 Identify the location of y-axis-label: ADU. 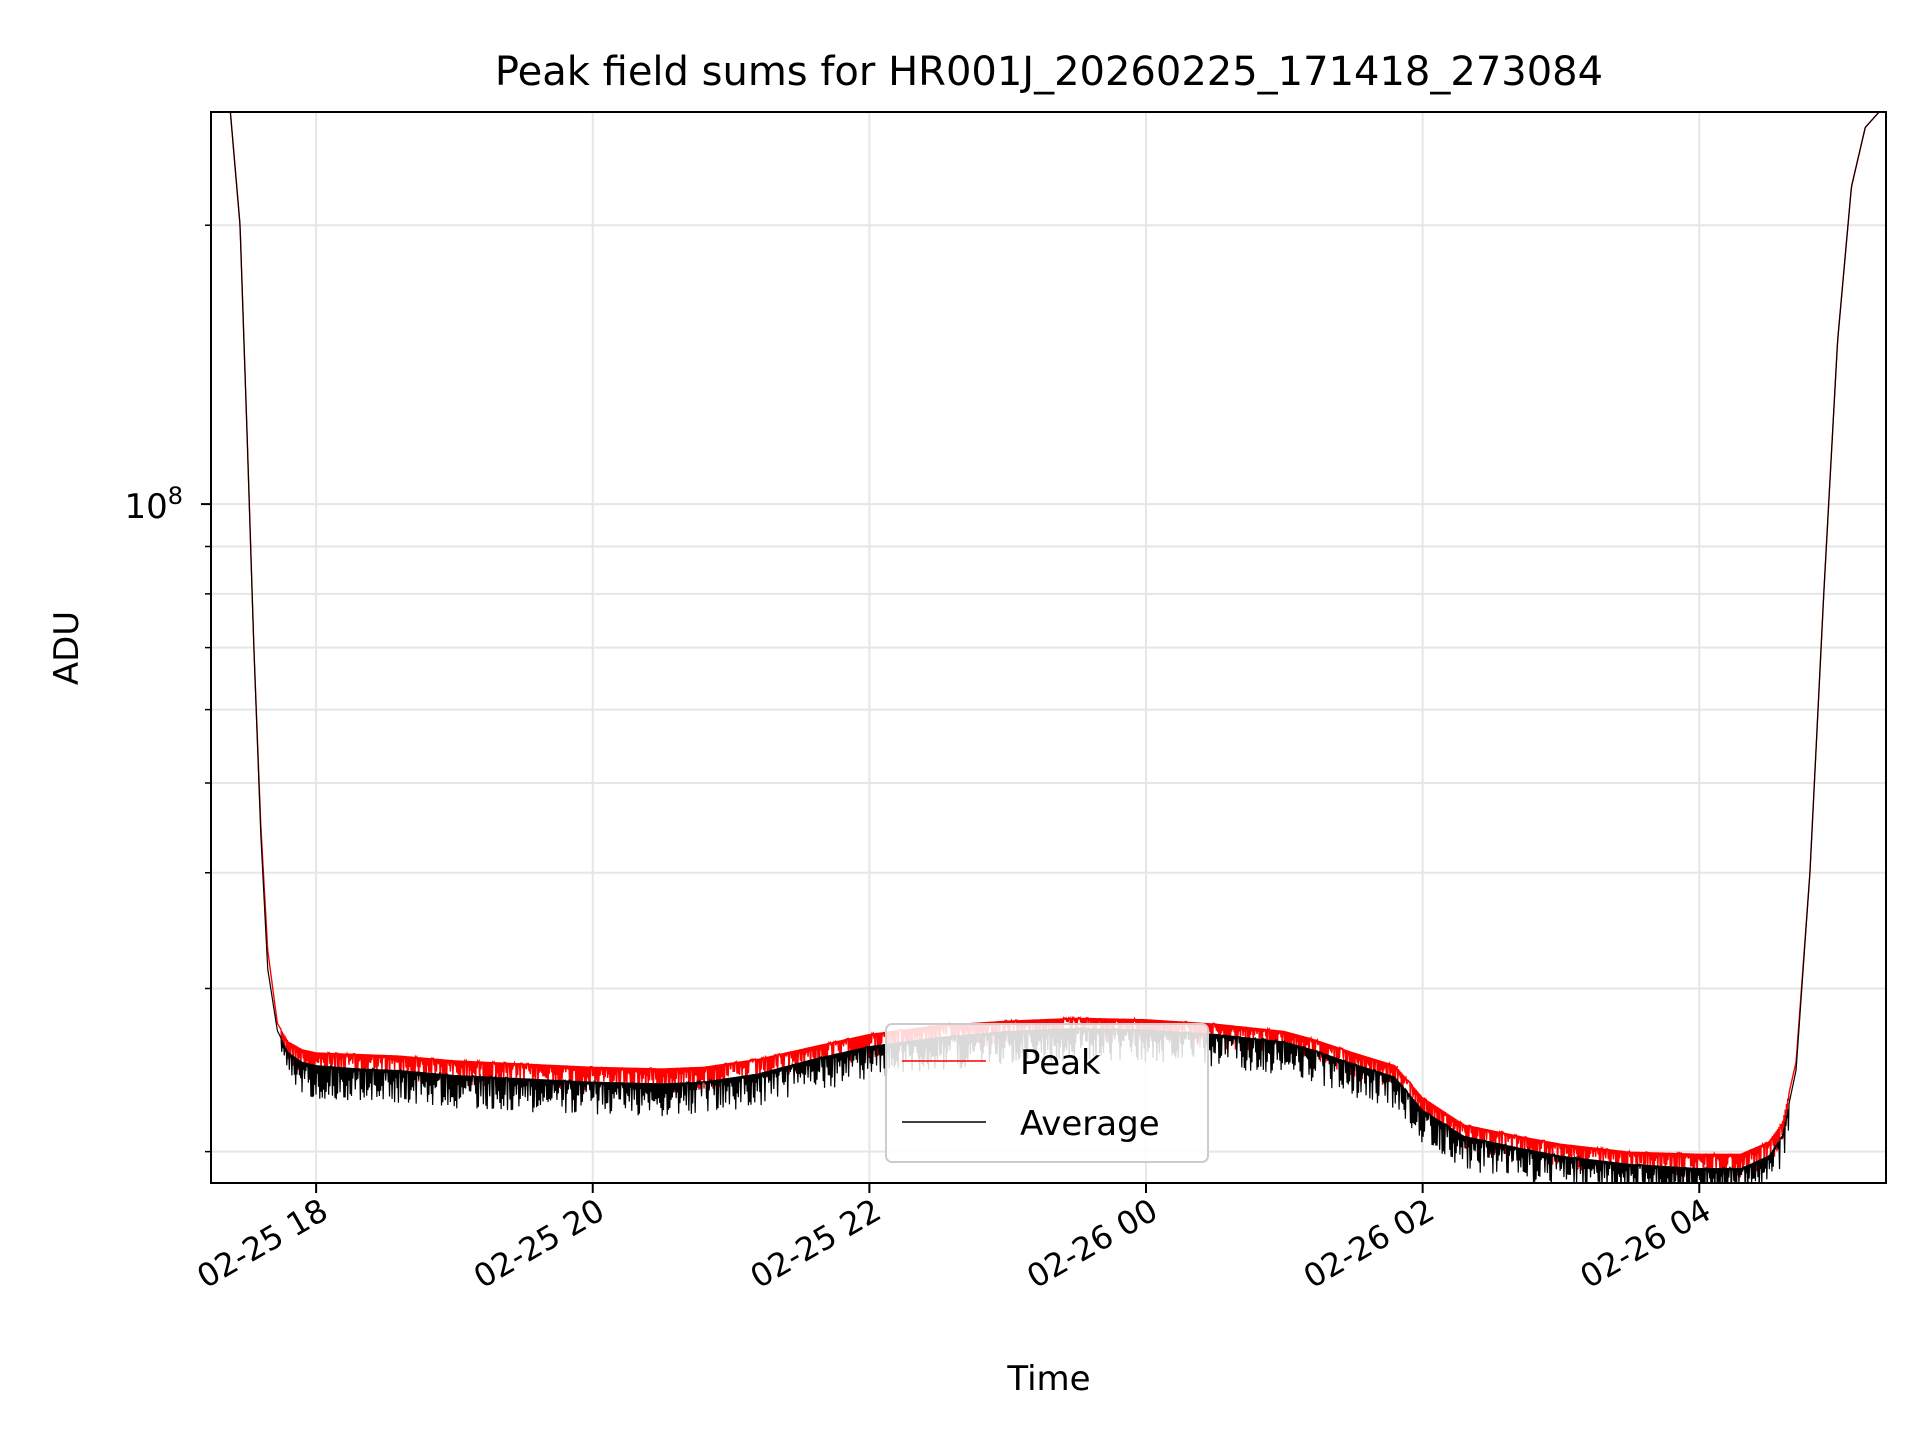
(67, 648).